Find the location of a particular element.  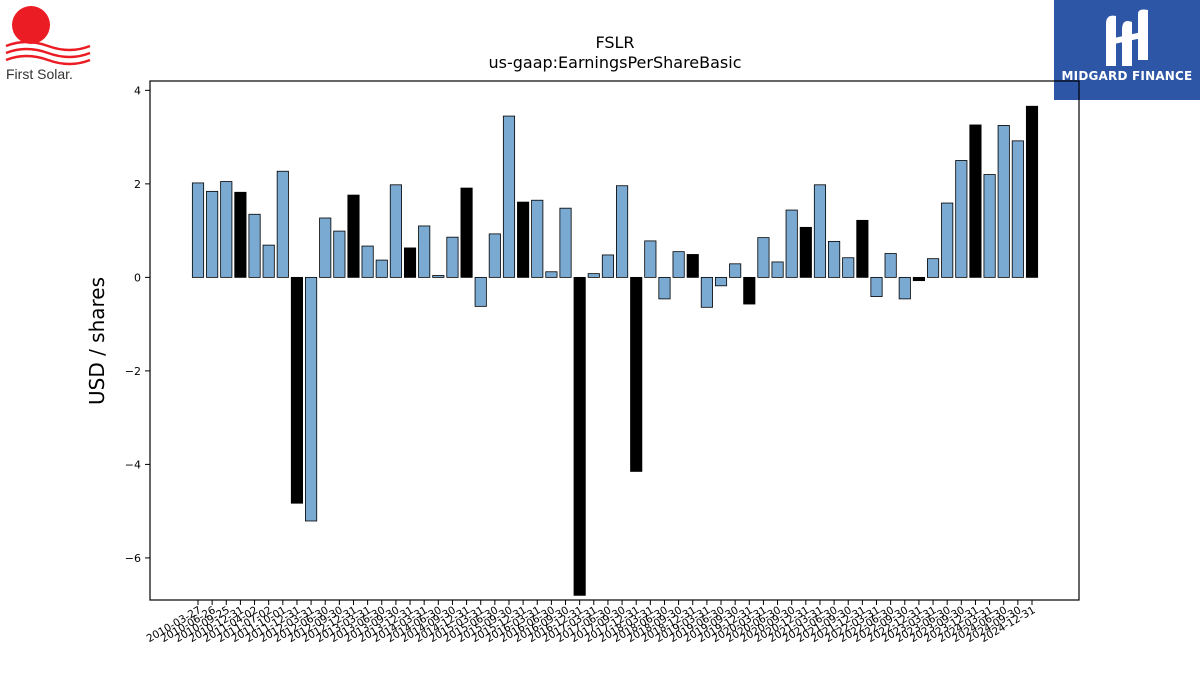

midgard-finance-logo: MIDGARD FINANCE is located at coordinates (1127, 50).